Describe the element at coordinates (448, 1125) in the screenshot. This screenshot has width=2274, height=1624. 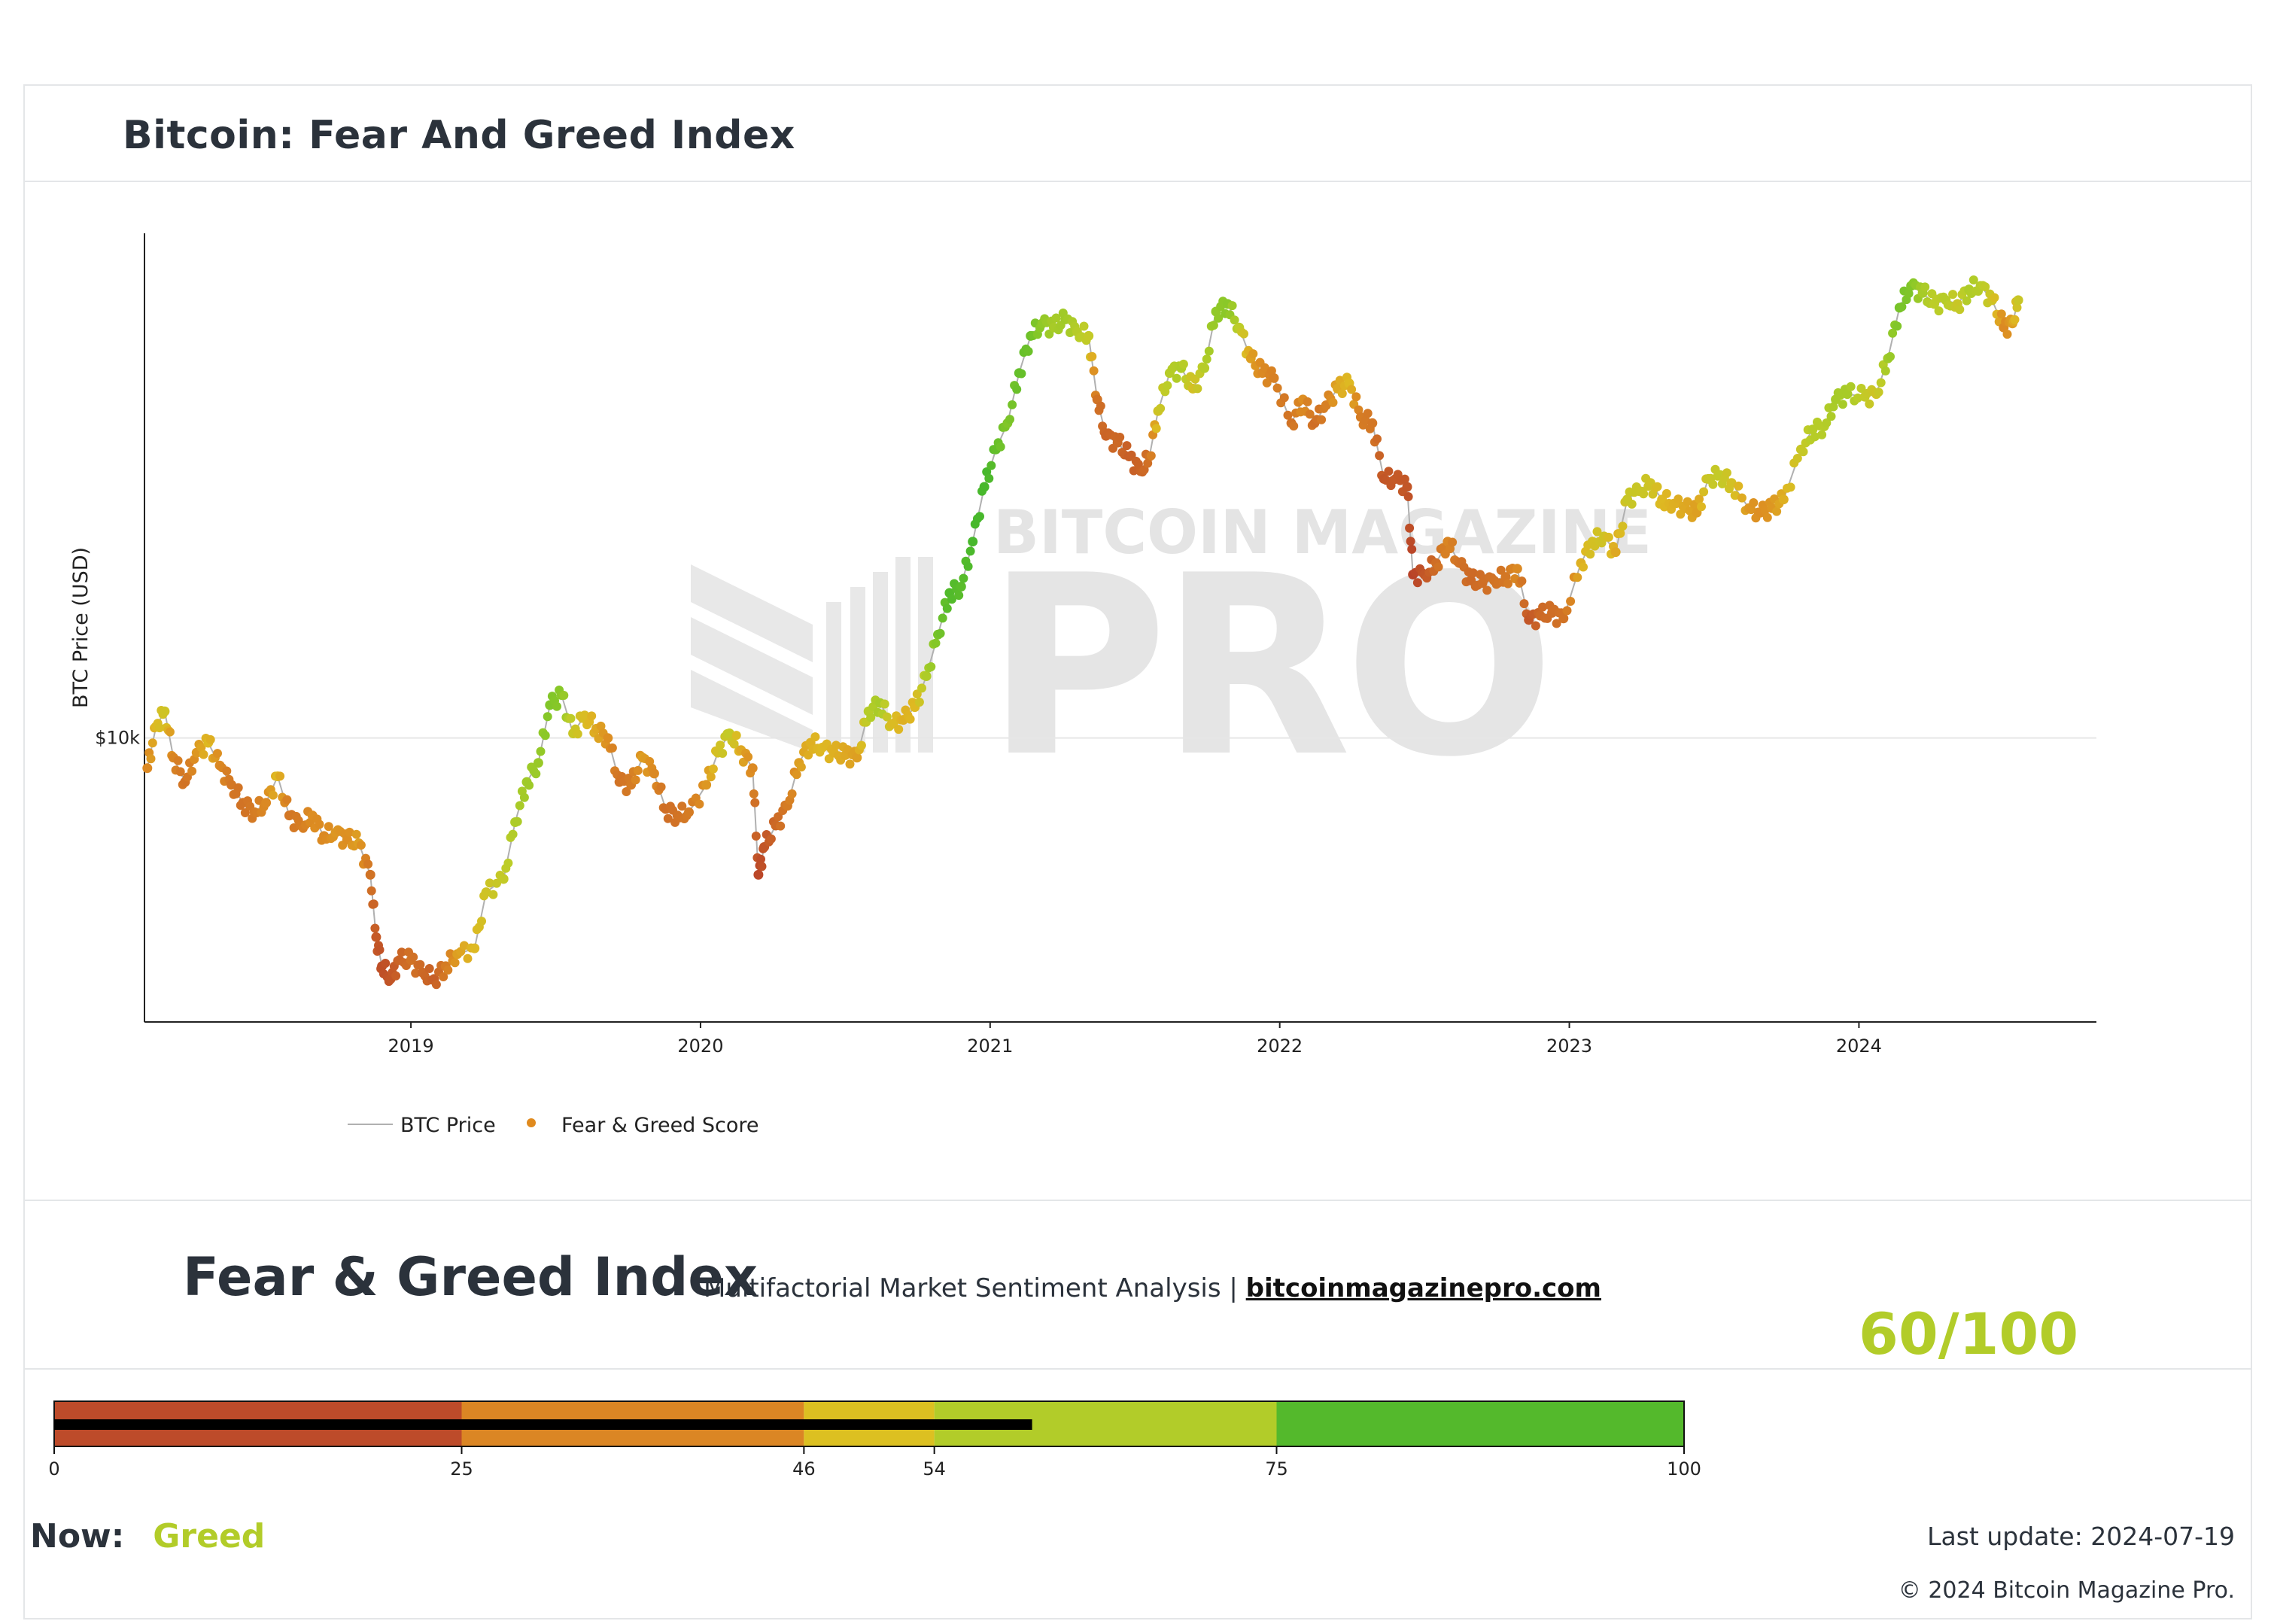
I see `legend-btc-price: BTC Price` at that location.